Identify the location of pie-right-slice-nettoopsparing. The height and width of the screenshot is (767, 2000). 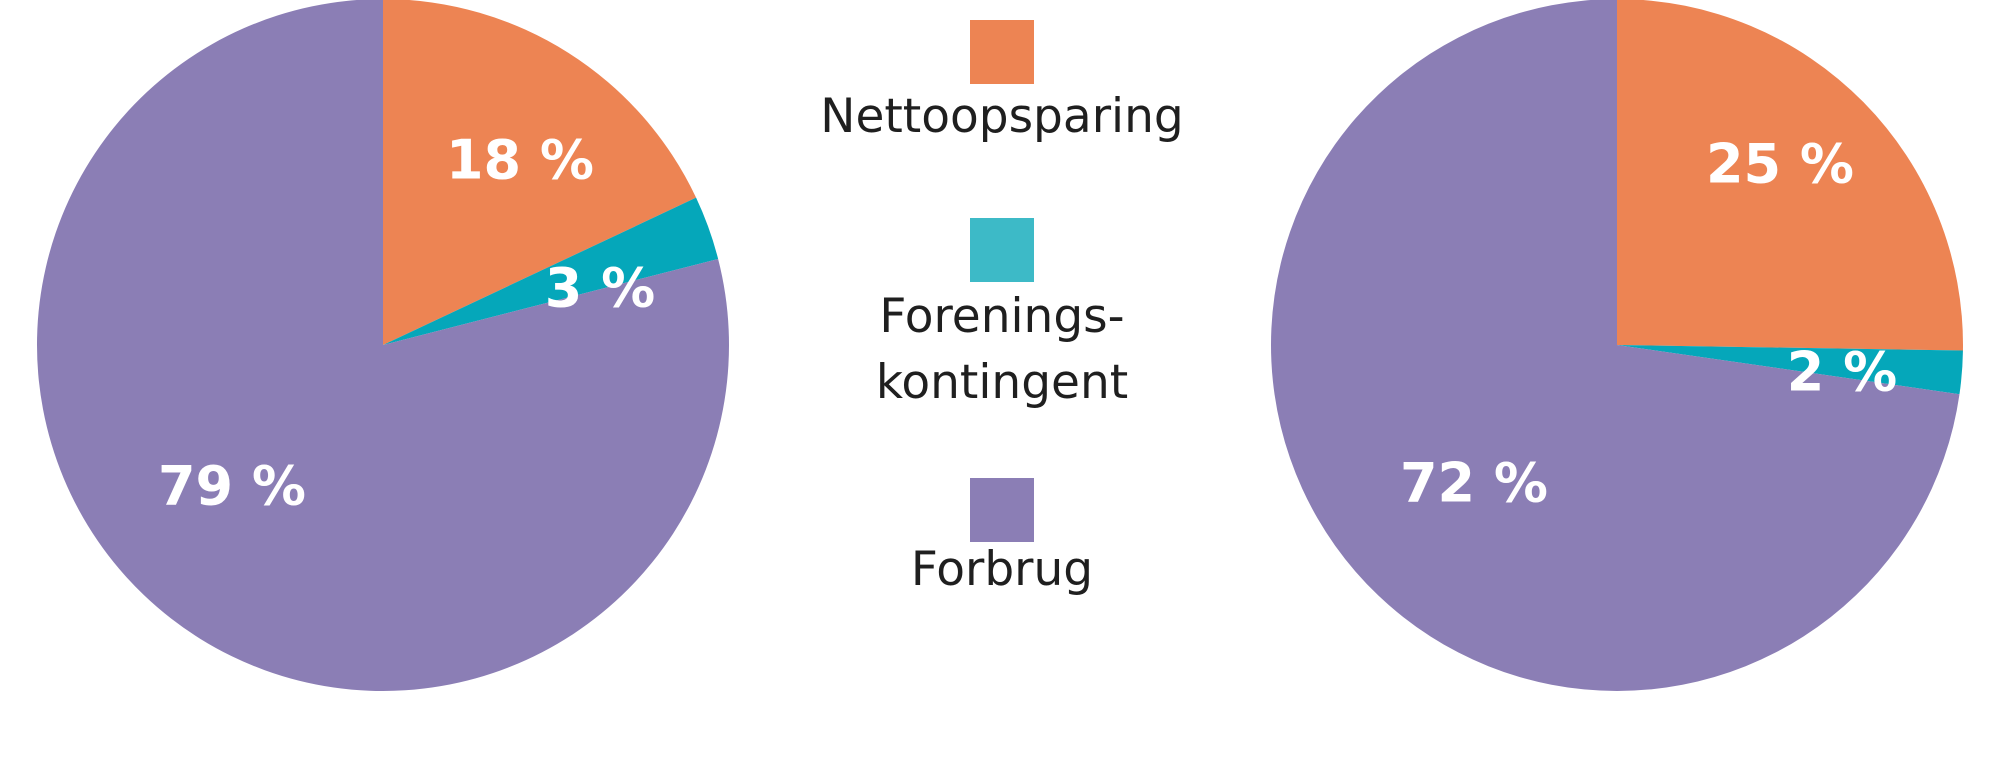
(1790, 175).